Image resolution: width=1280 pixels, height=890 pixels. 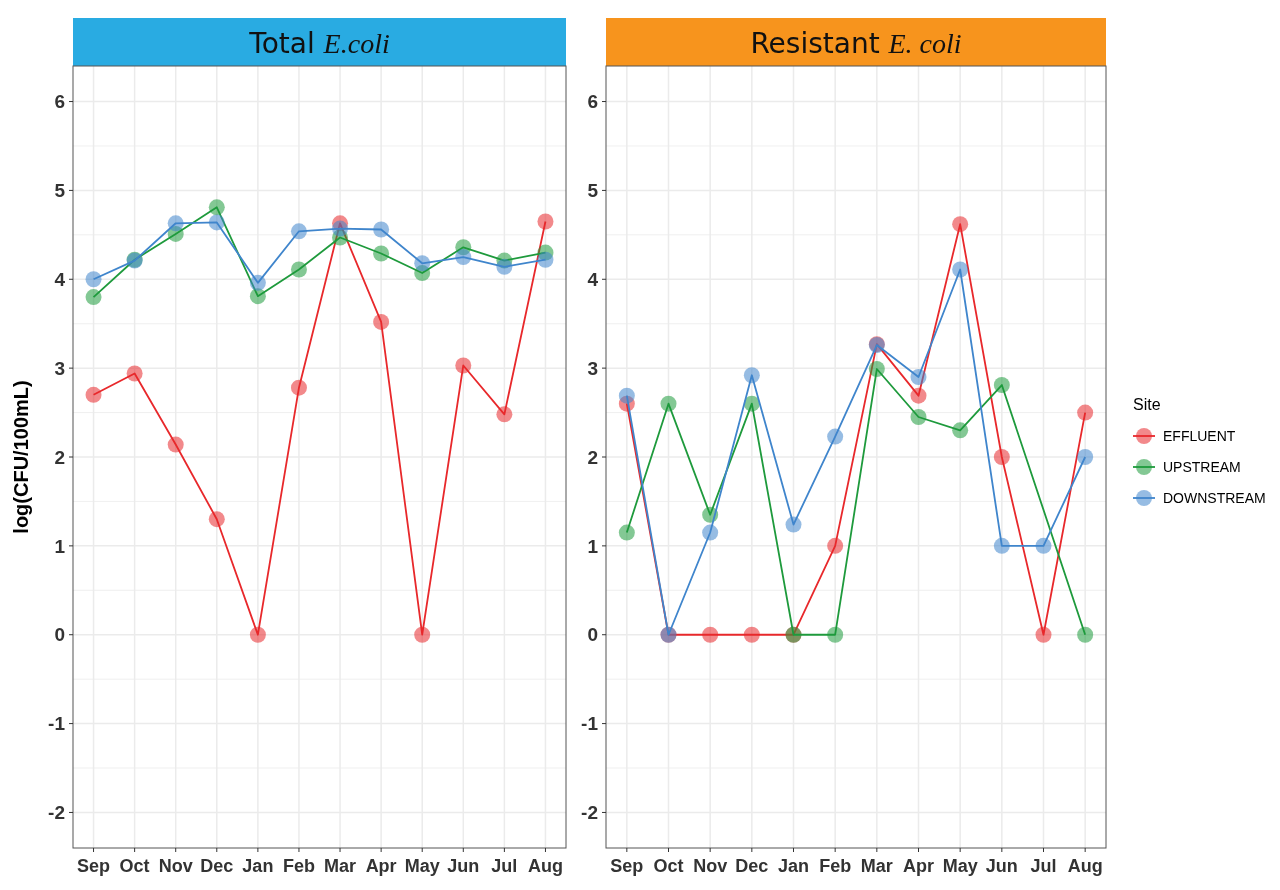 What do you see at coordinates (593, 279) in the screenshot?
I see `y-tick-label: 4` at bounding box center [593, 279].